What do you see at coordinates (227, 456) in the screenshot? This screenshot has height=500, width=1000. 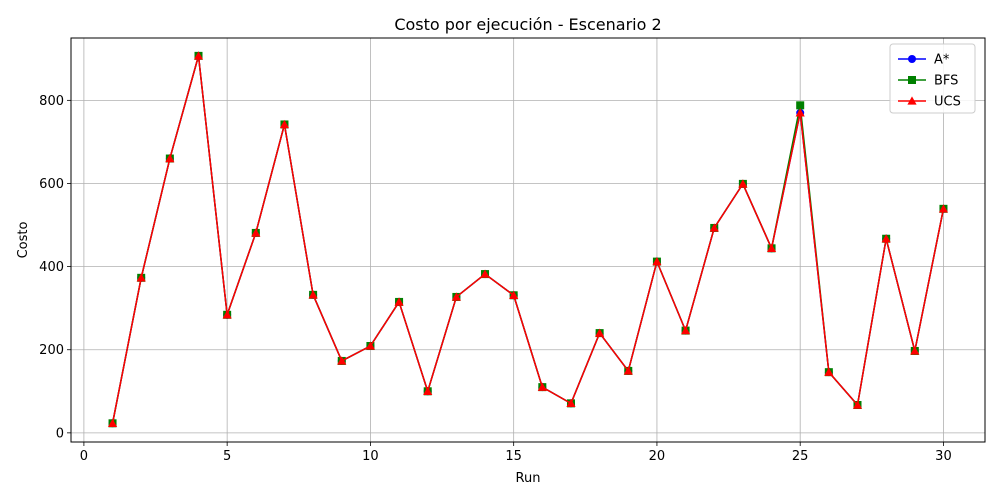 I see `x-tick-label: 5` at bounding box center [227, 456].